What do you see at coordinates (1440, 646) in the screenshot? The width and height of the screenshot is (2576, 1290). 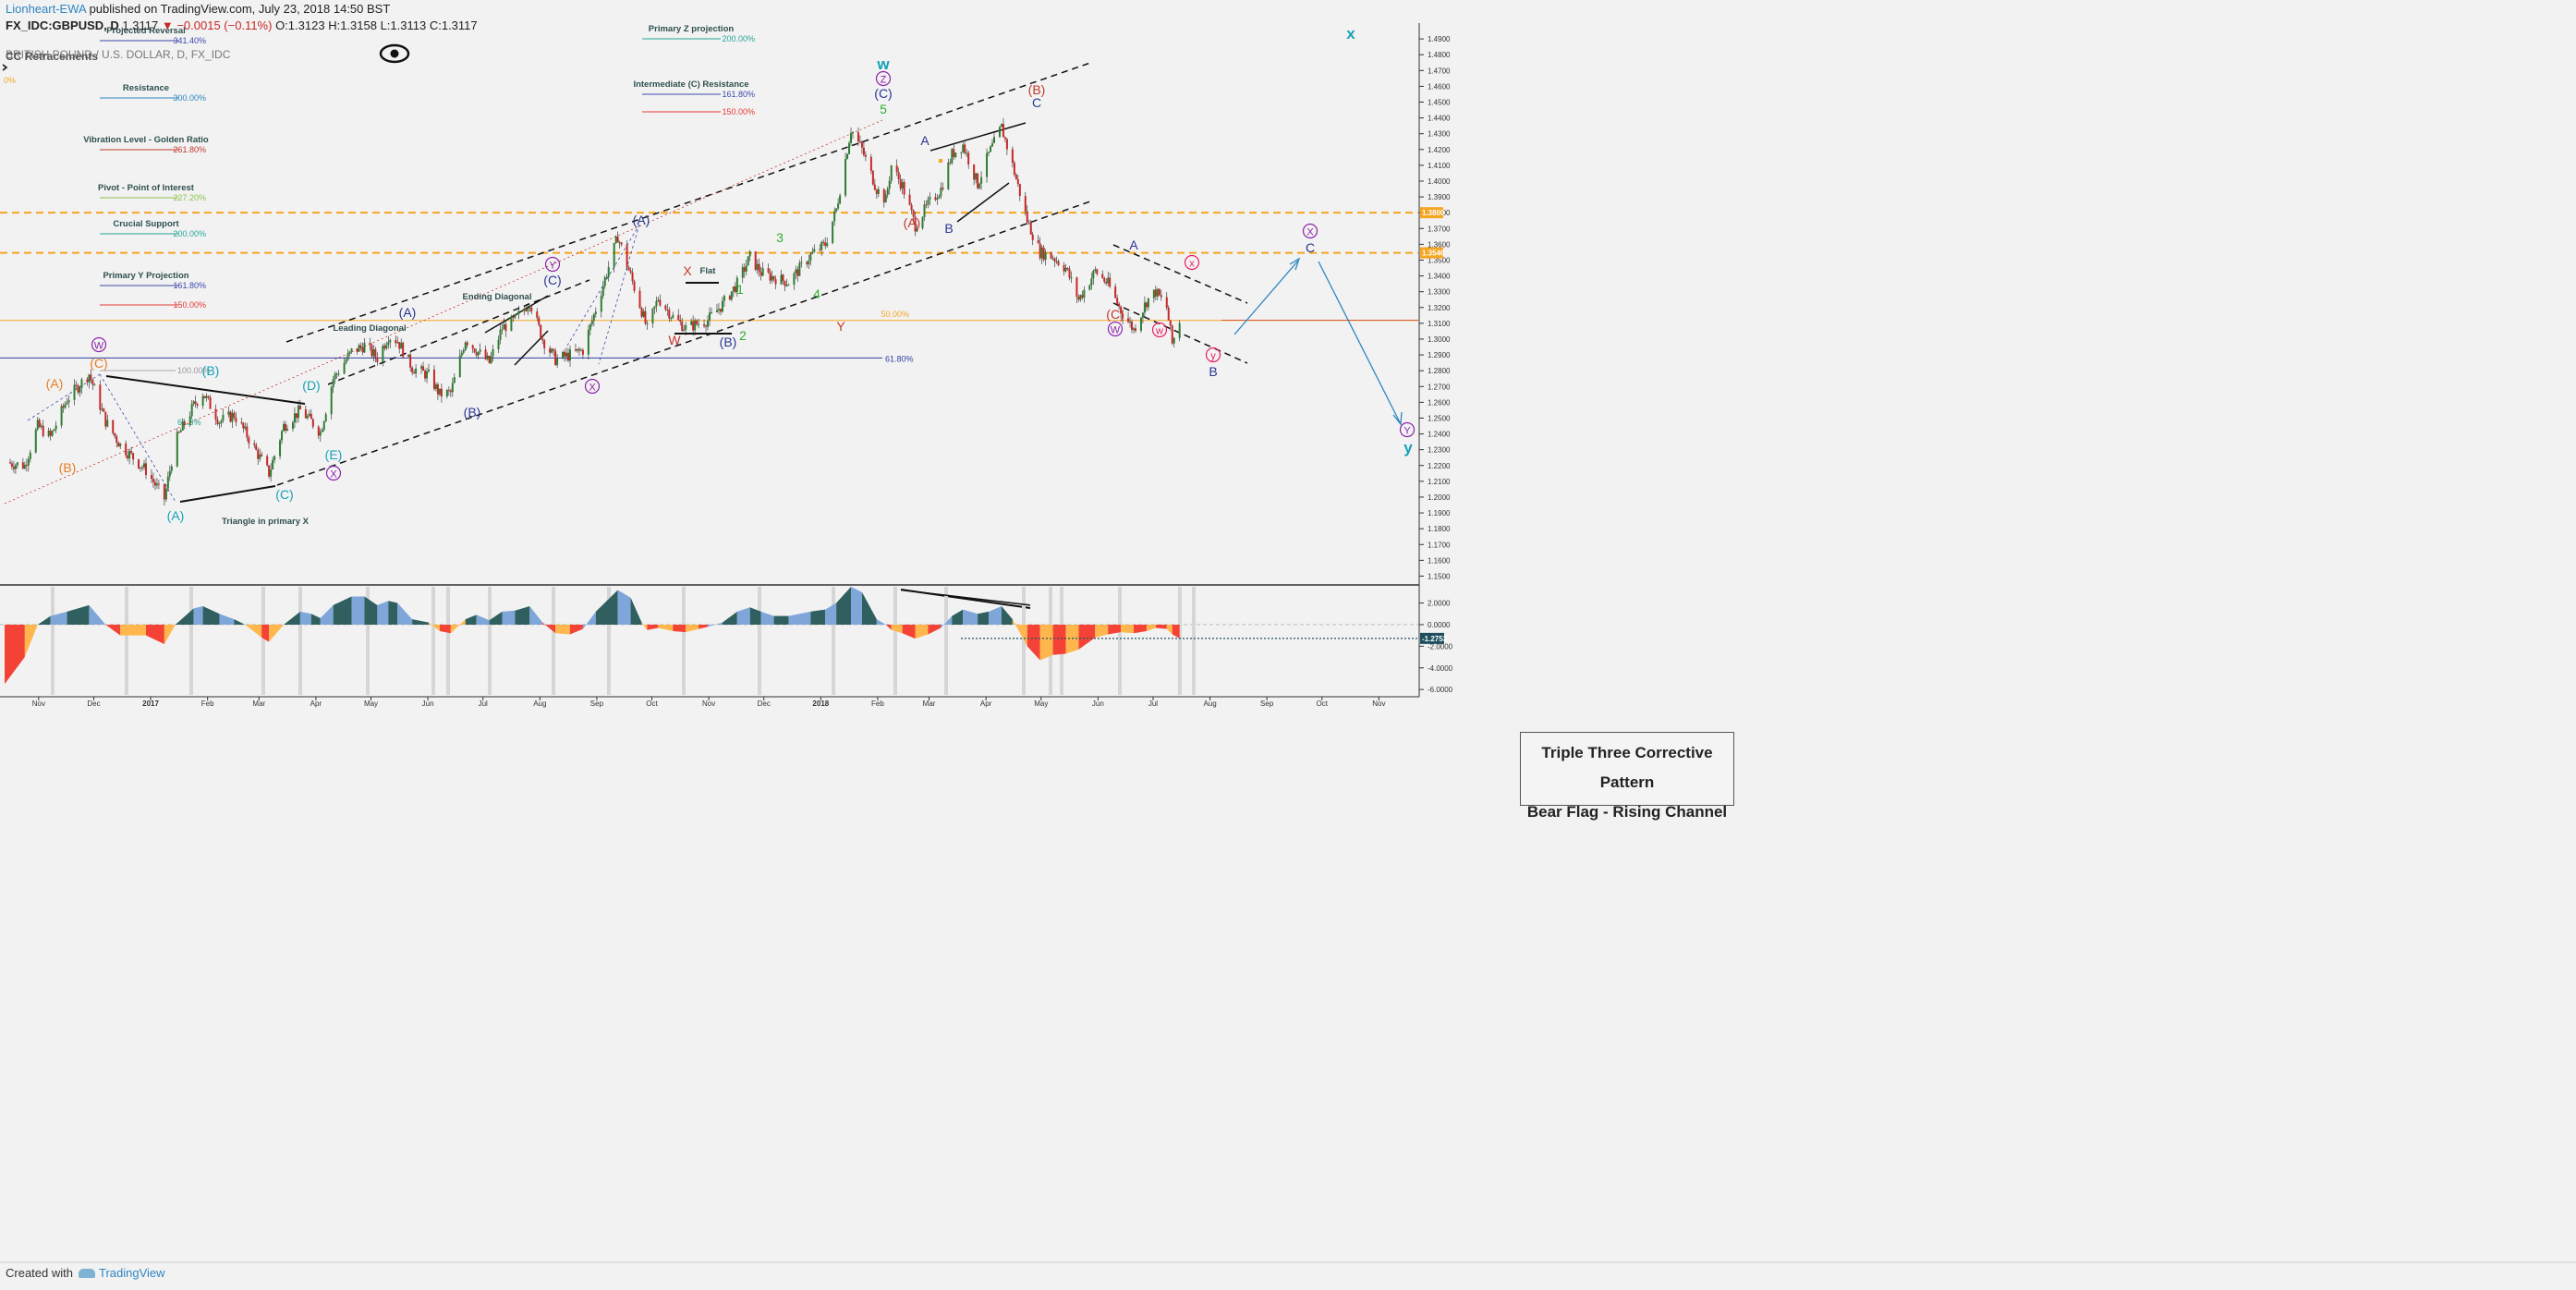 I see `osc-axis-tick-label: -2.0000` at bounding box center [1440, 646].